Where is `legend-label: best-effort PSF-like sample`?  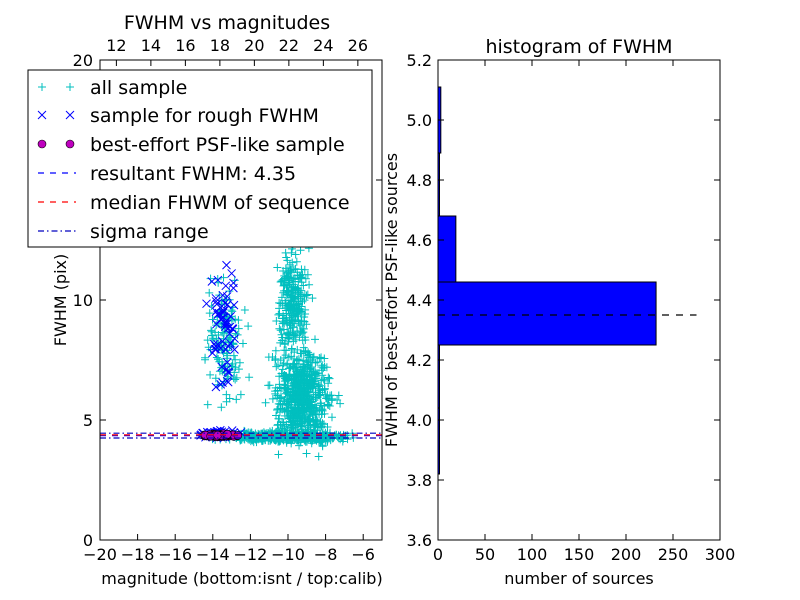 legend-label: best-effort PSF-like sample is located at coordinates (217, 145).